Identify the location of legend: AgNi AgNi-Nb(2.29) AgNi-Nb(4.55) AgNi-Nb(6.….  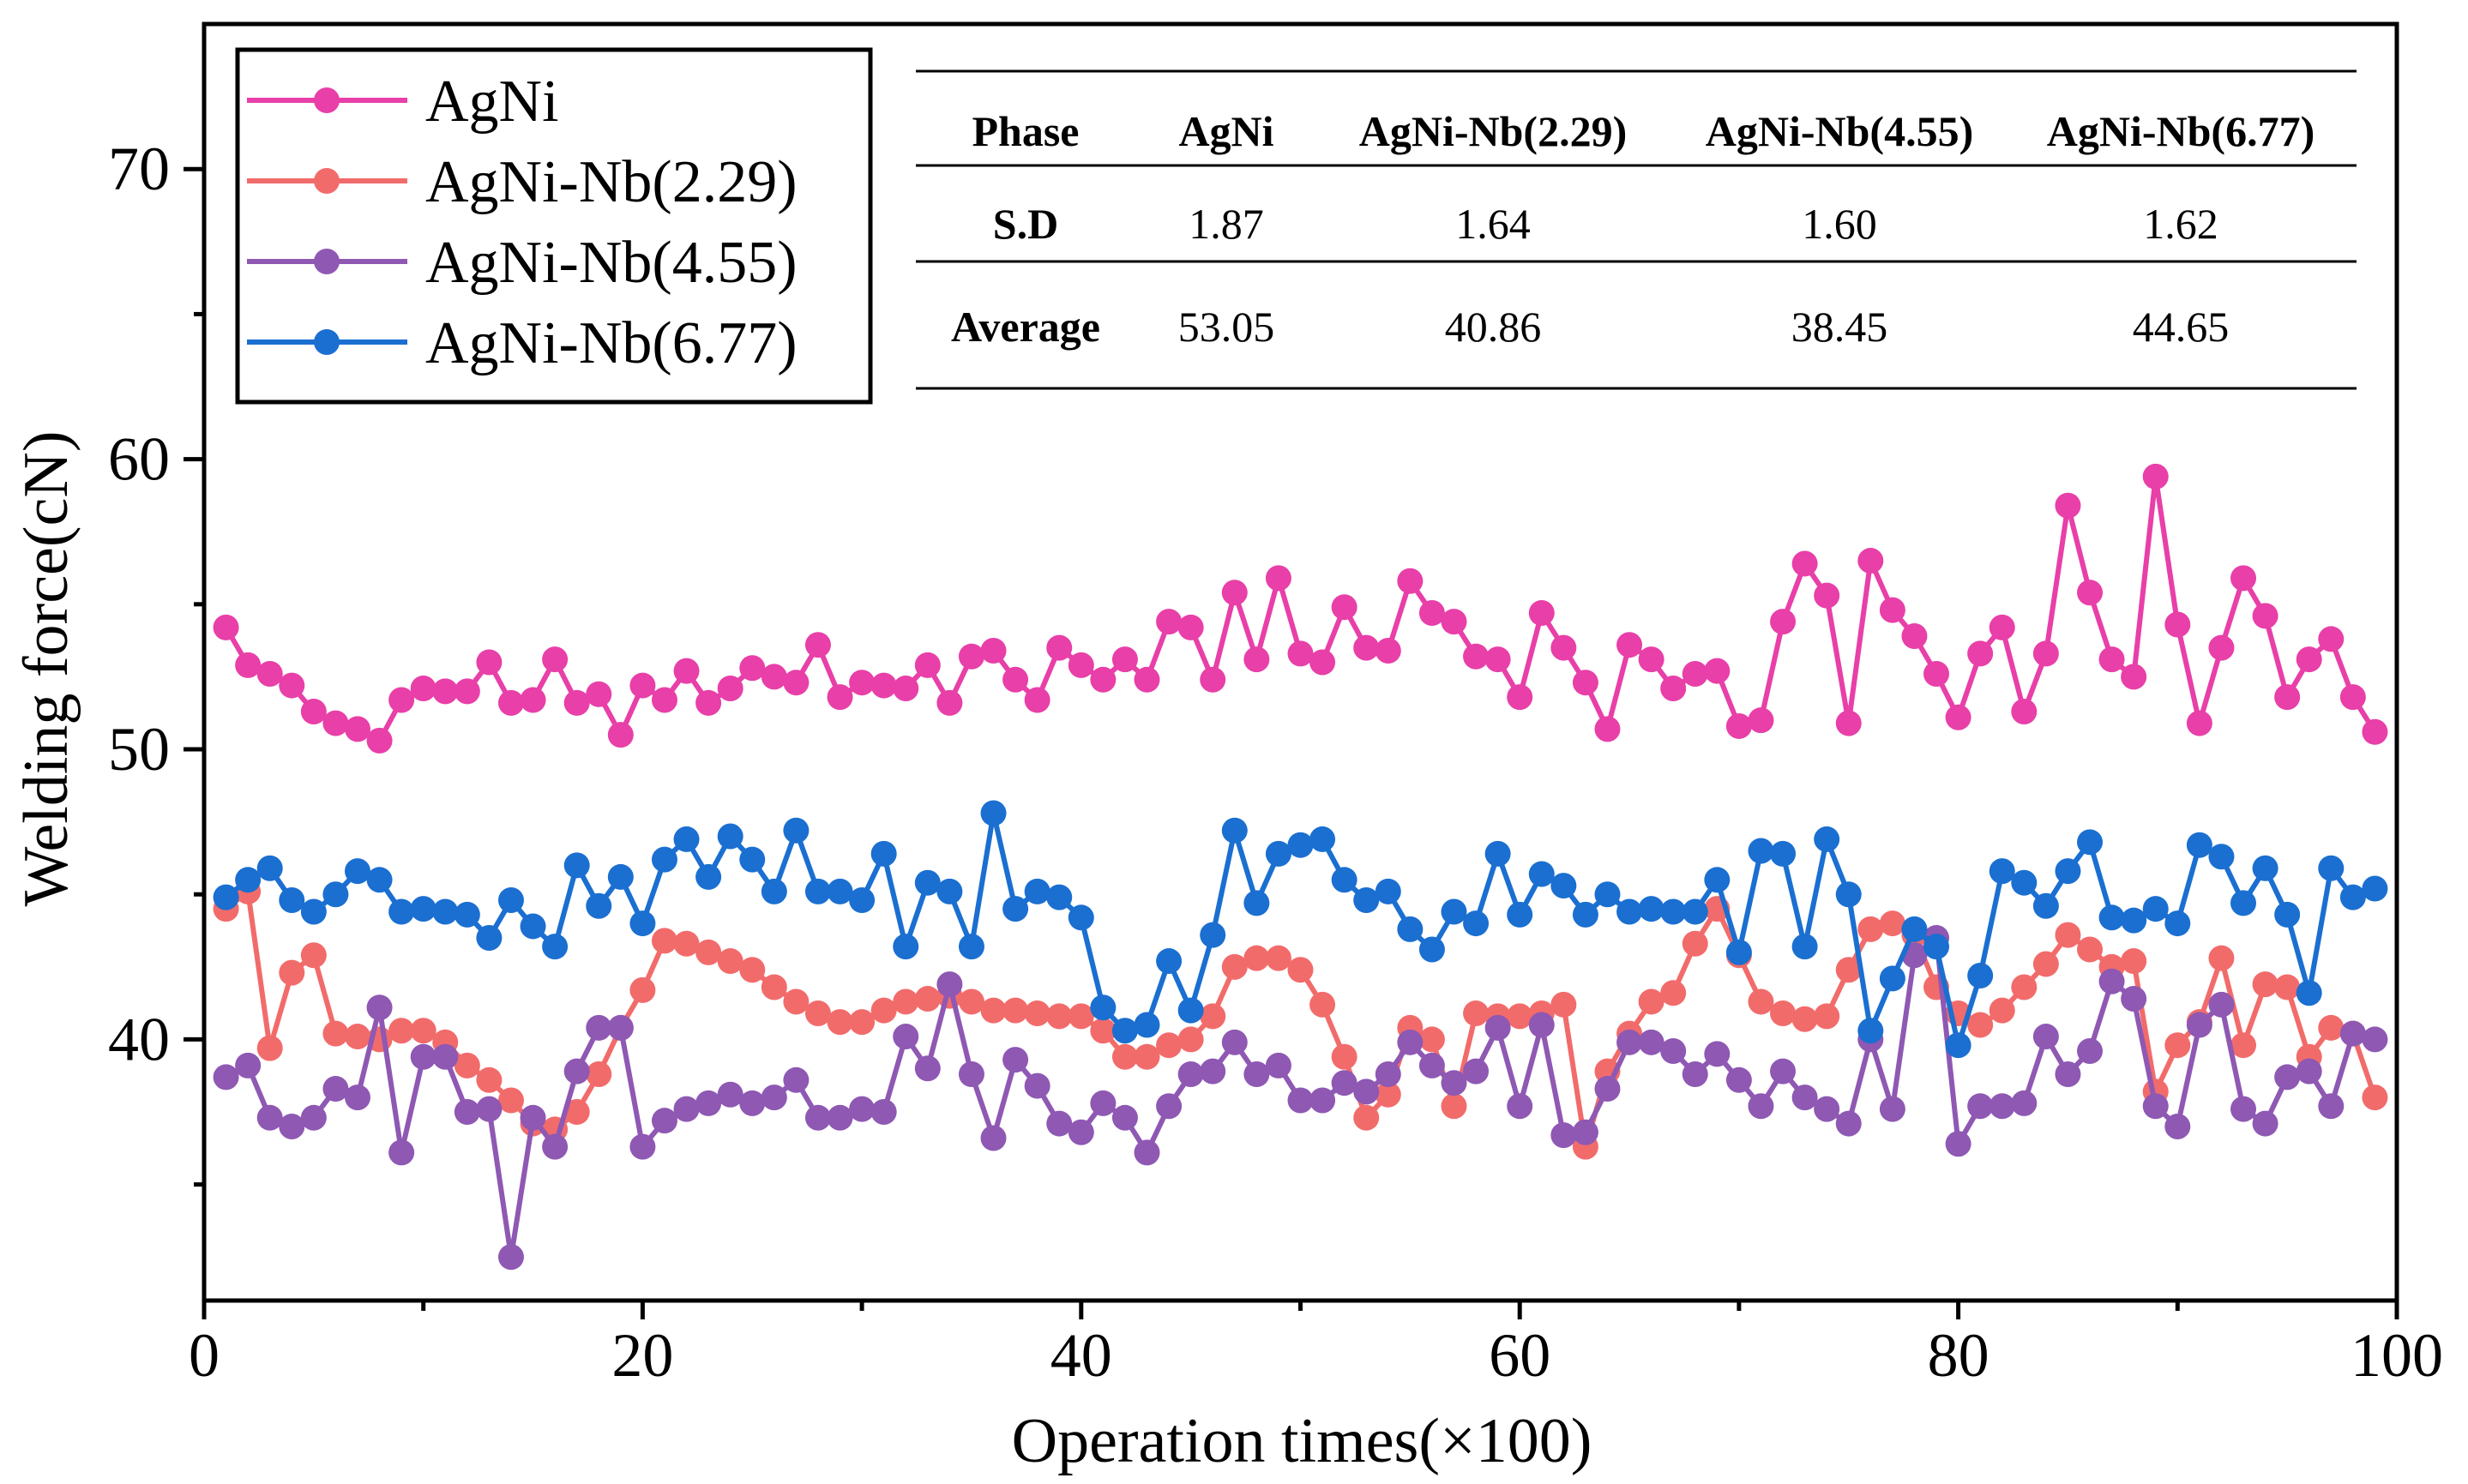
(554, 226).